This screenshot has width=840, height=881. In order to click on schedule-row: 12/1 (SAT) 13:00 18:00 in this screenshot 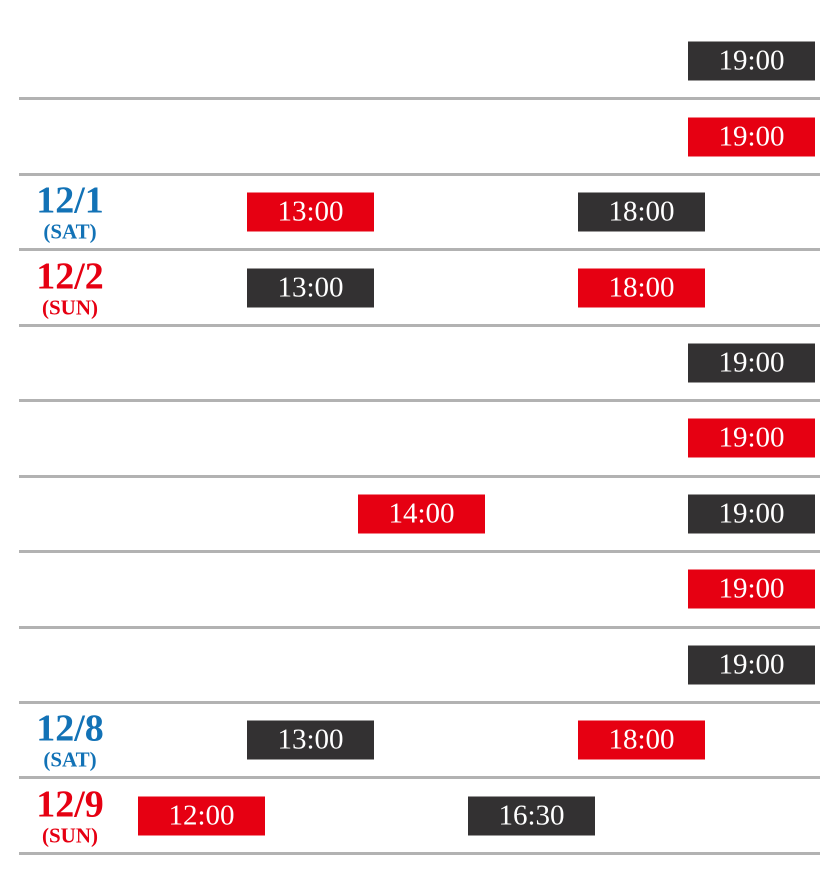, I will do `click(419, 214)`.